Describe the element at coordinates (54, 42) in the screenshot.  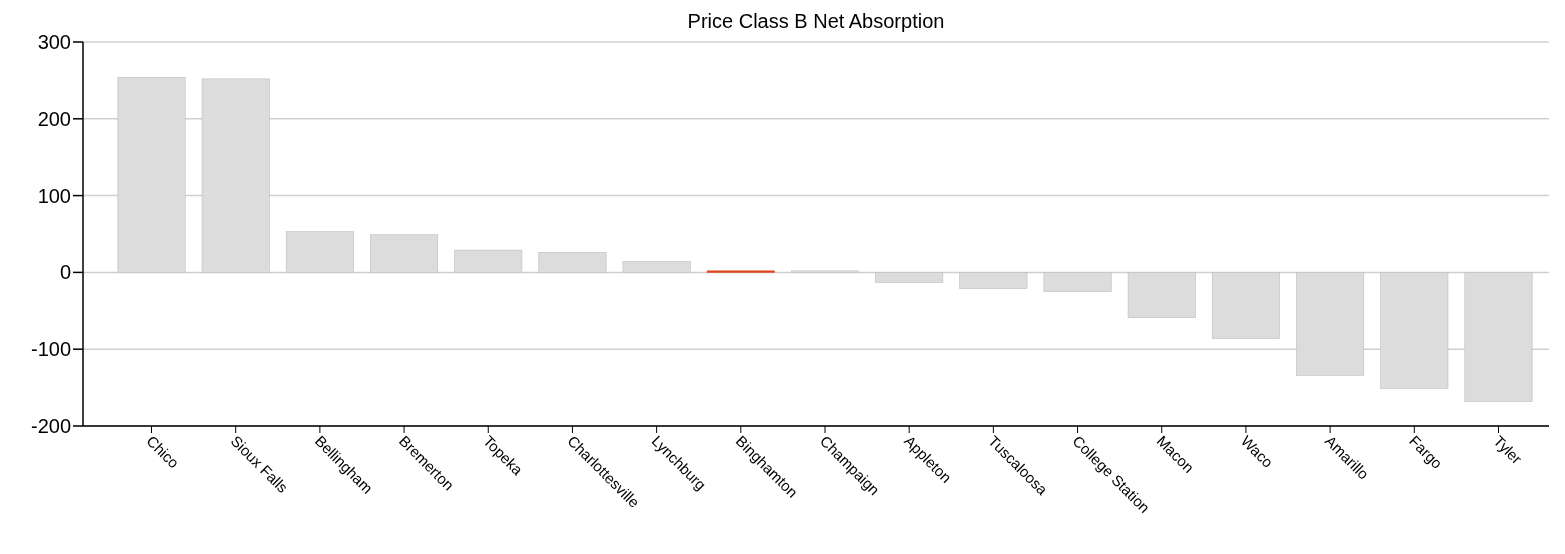
I see `y-tick-label: 300` at that location.